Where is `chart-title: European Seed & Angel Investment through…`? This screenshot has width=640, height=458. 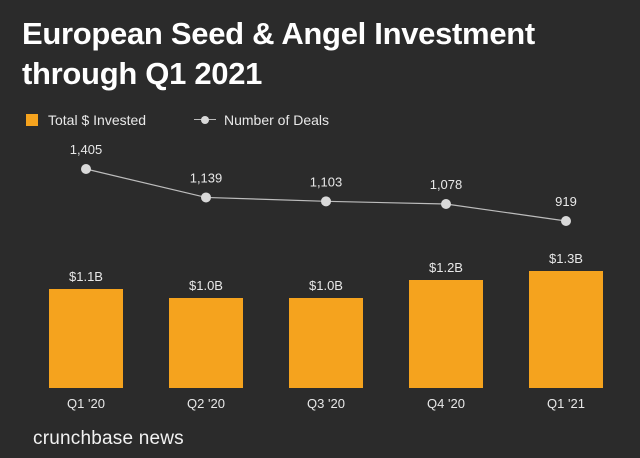
chart-title: European Seed & Angel Investment through… is located at coordinates (278, 53).